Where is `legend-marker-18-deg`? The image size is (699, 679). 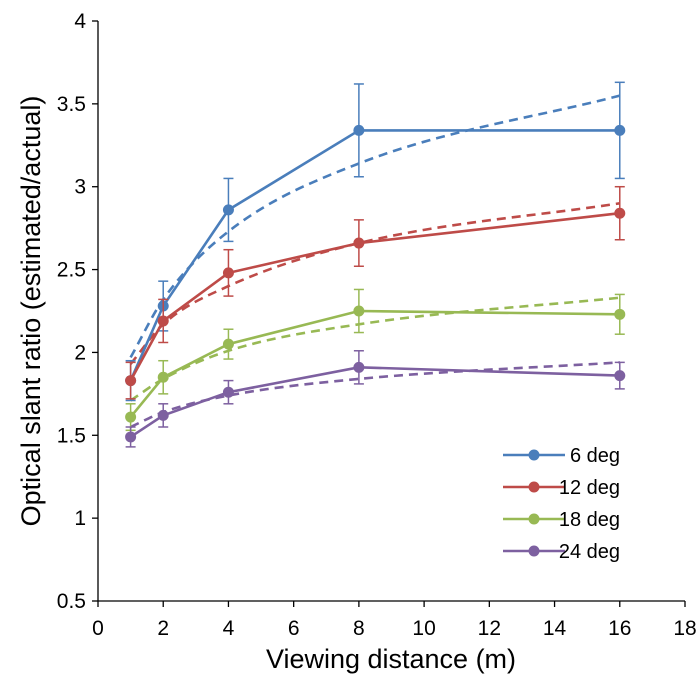 legend-marker-18-deg is located at coordinates (534, 519).